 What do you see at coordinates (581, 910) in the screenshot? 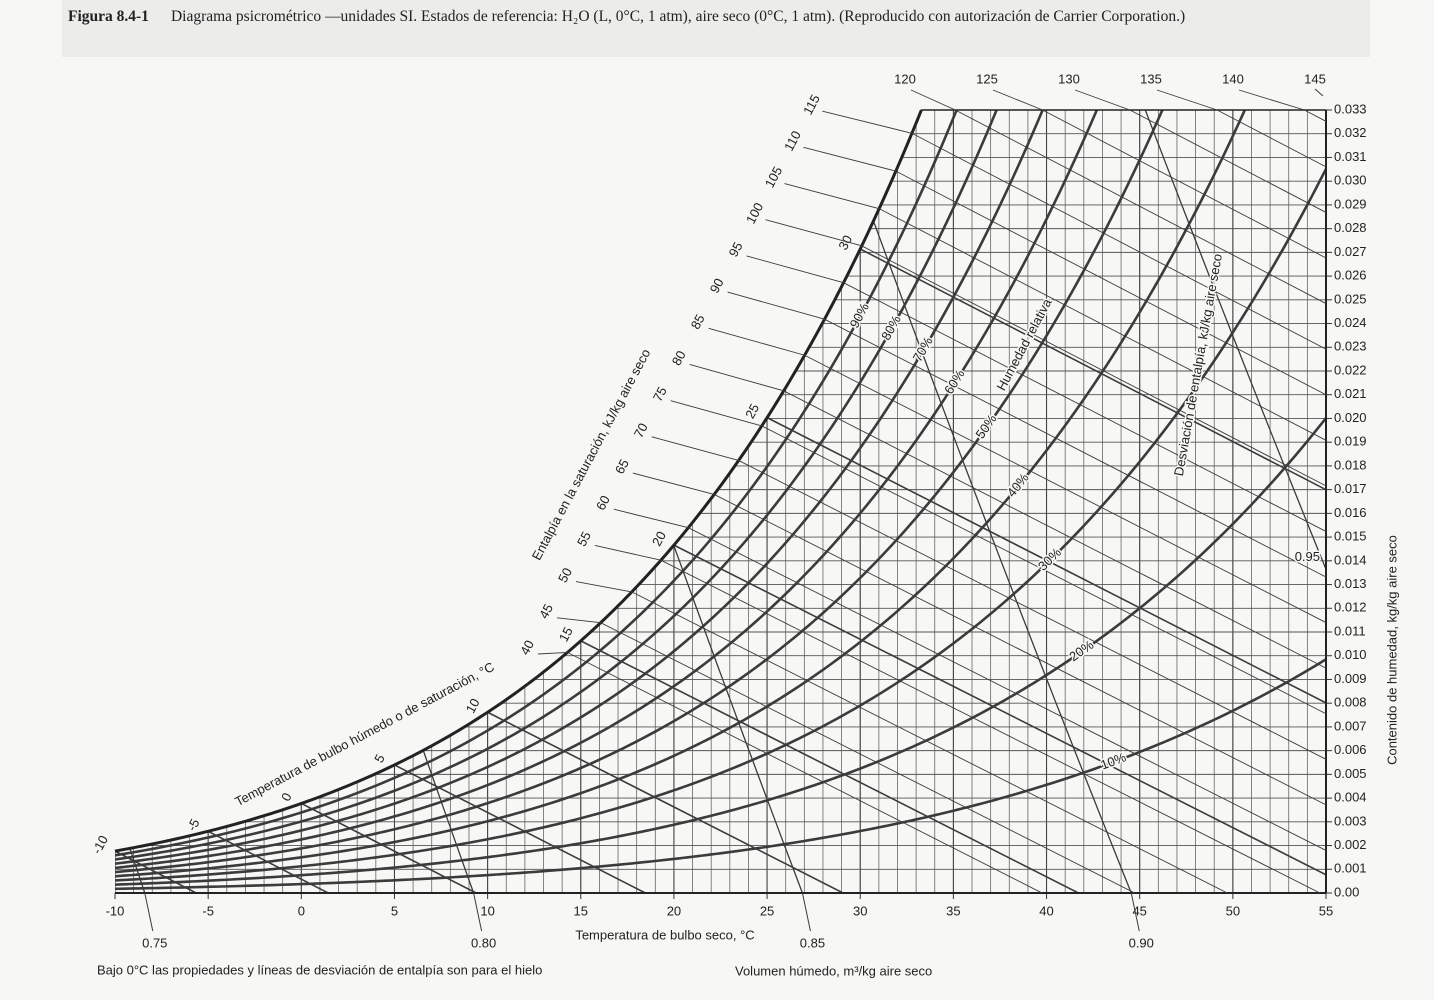
I see `x-tick-label: 15` at bounding box center [581, 910].